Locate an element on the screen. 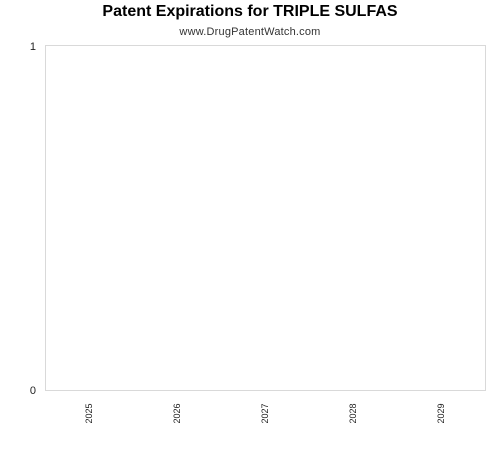 Image resolution: width=500 pixels, height=450 pixels. y-tick-label-max: 1 is located at coordinates (33, 47).